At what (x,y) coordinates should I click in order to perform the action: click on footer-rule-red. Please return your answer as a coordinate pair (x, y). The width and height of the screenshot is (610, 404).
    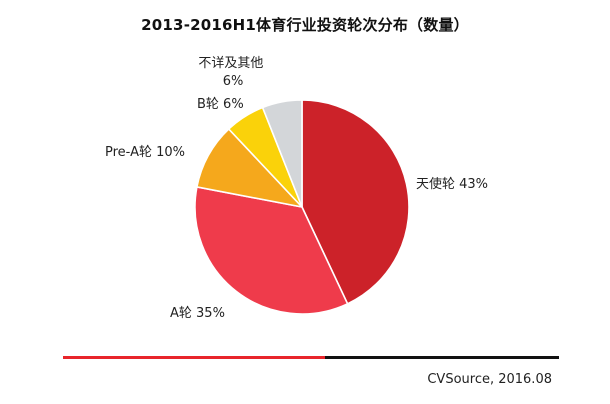
    Looking at the image, I should click on (194, 357).